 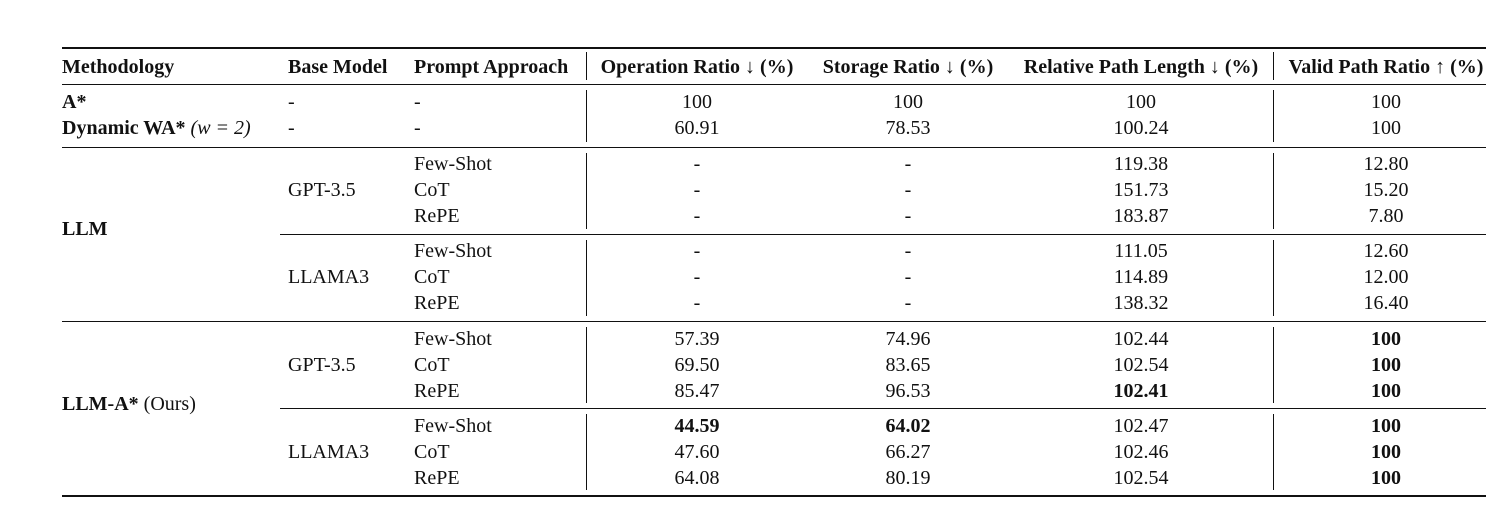 What do you see at coordinates (1141, 102) in the screenshot?
I see `path-astar: 100` at bounding box center [1141, 102].